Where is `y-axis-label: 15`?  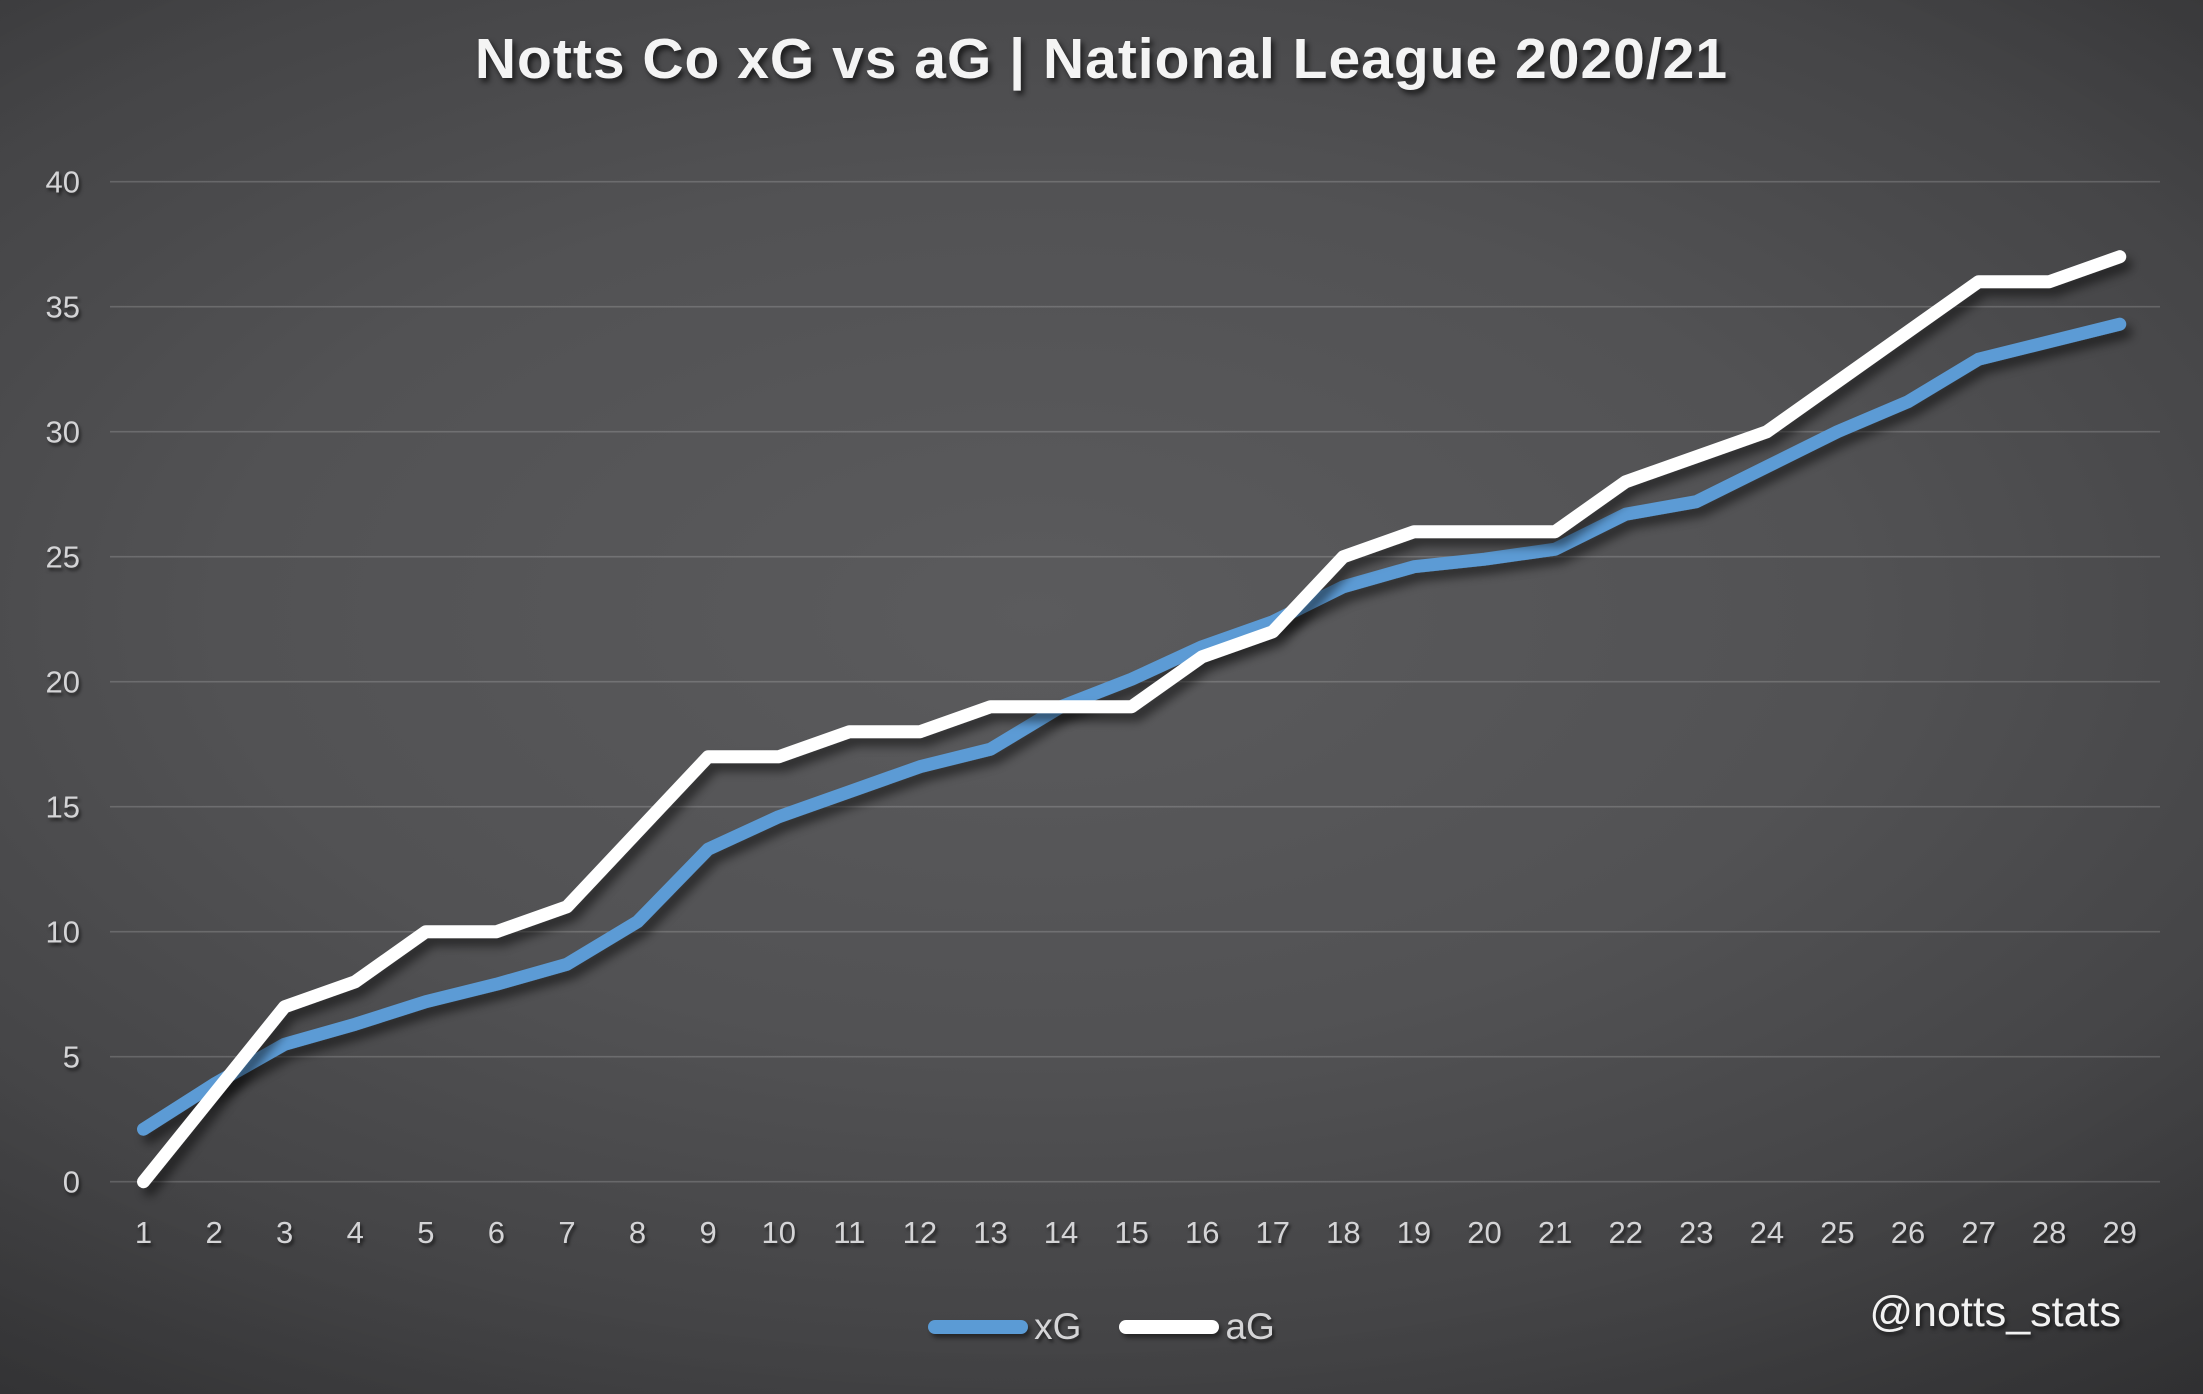
y-axis-label: 15 is located at coordinates (63, 807).